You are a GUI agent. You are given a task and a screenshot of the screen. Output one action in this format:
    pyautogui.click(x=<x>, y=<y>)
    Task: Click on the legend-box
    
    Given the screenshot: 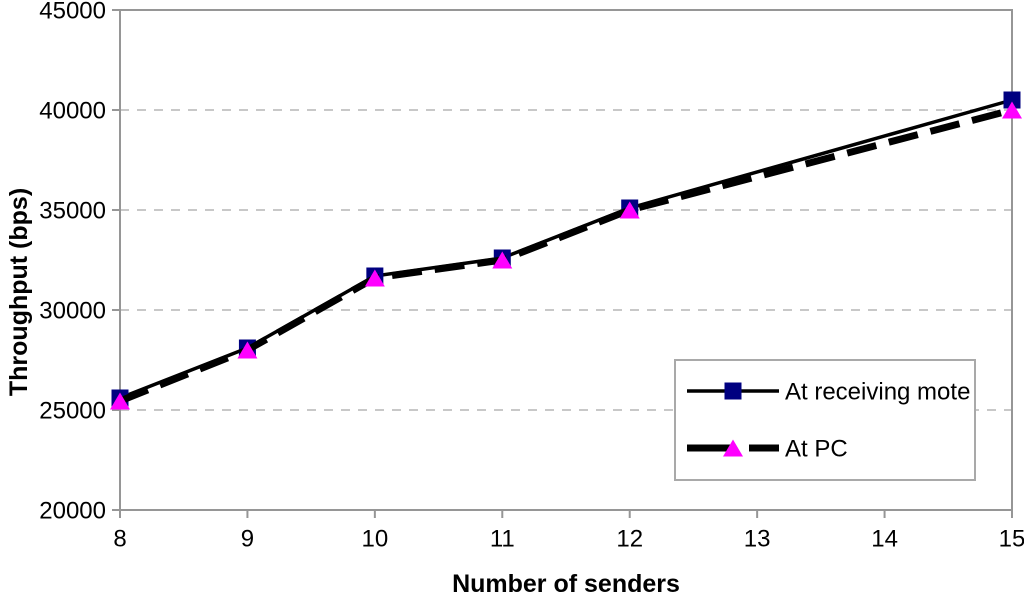 What is the action you would take?
    pyautogui.click(x=825, y=420)
    